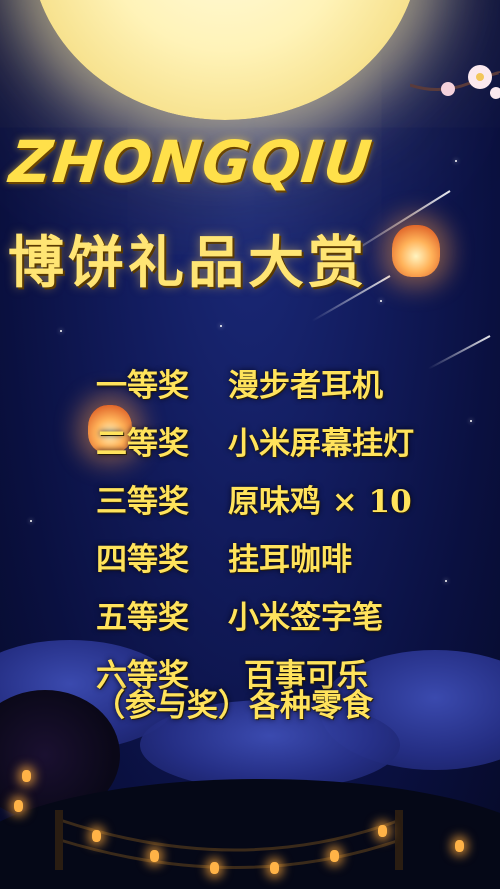 This screenshot has width=500, height=889. What do you see at coordinates (191, 162) in the screenshot?
I see `title-english: ZHONGQIU` at bounding box center [191, 162].